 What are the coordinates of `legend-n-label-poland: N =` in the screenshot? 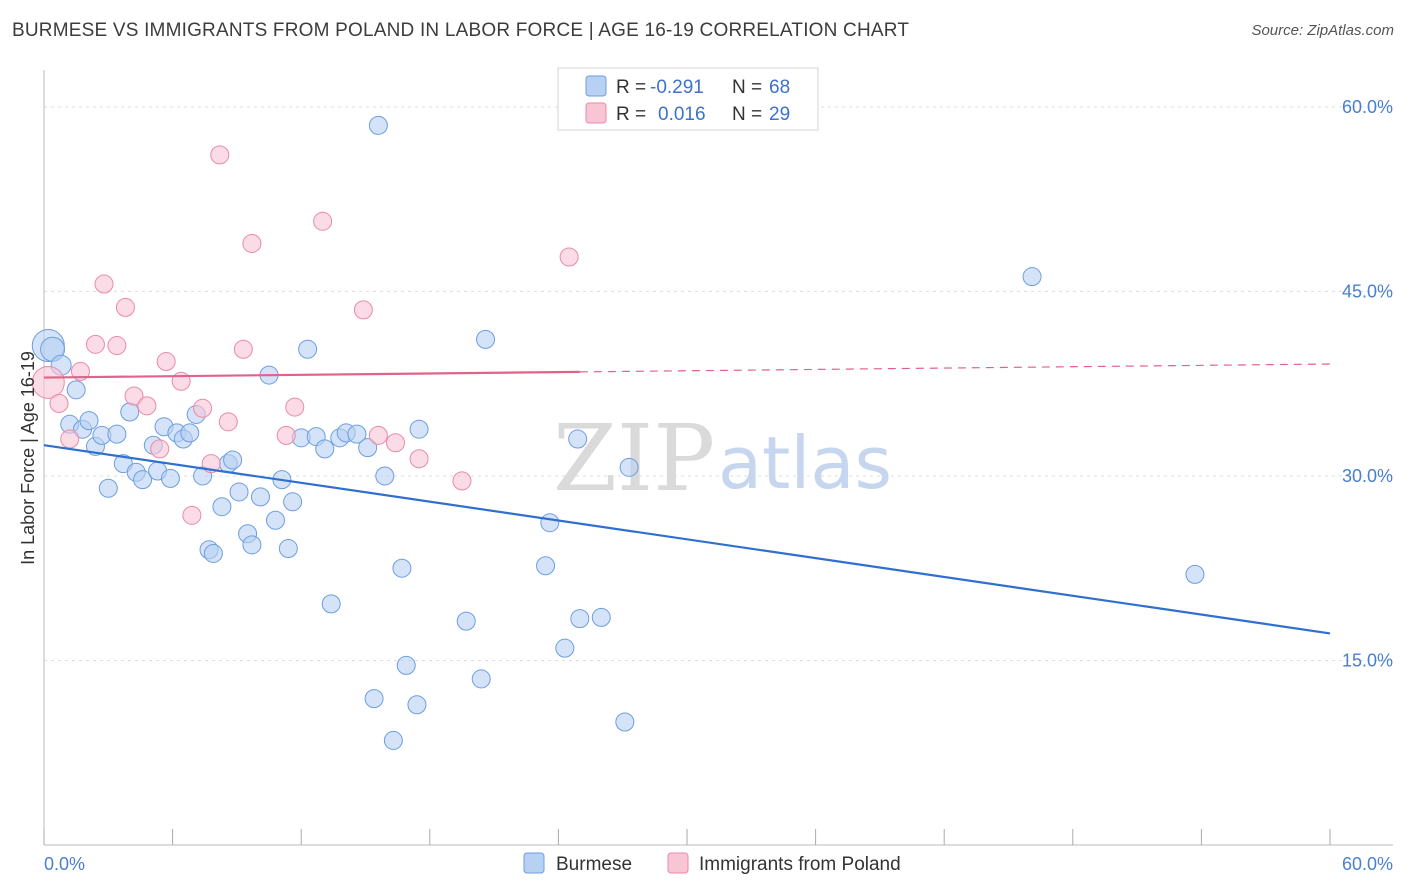 It's located at (747, 114).